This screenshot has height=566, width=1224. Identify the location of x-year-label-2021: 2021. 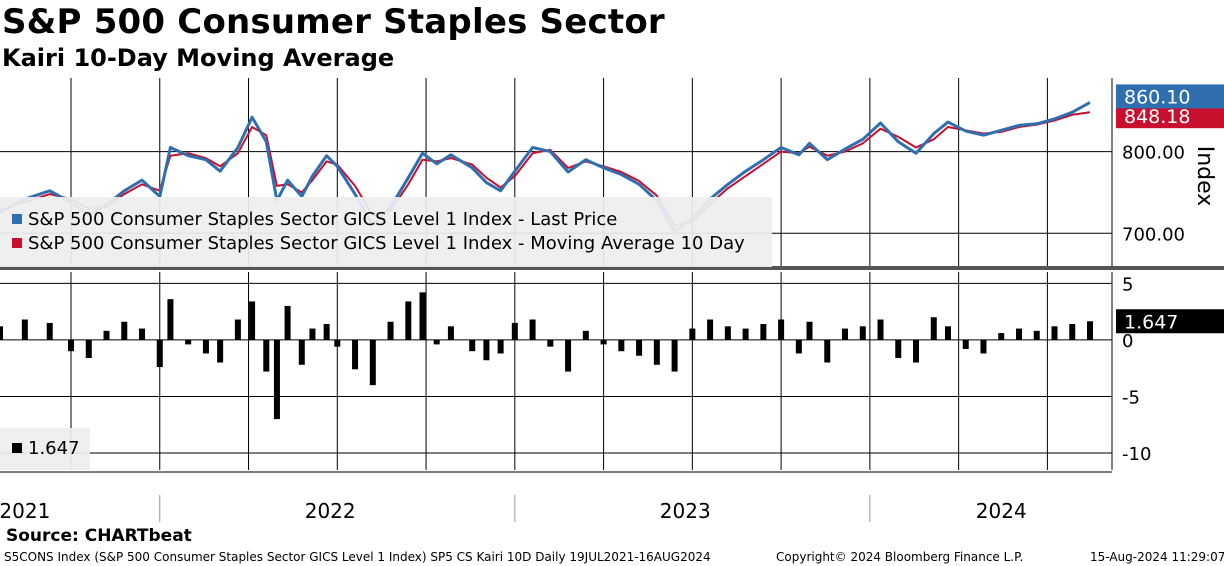
(25, 511).